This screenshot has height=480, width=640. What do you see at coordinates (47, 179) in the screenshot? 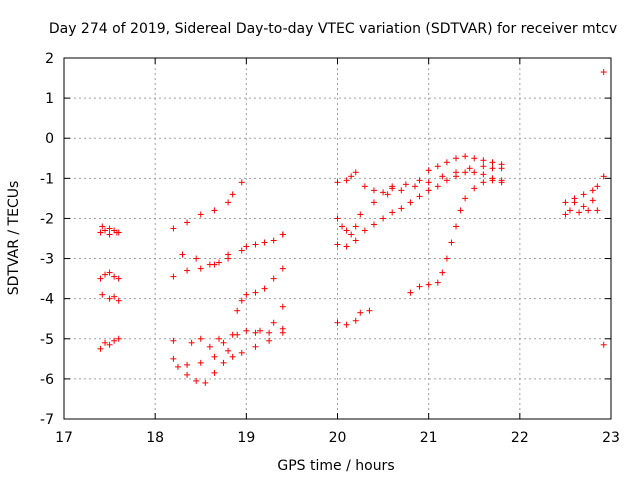
I see `y-tick-label: -1` at bounding box center [47, 179].